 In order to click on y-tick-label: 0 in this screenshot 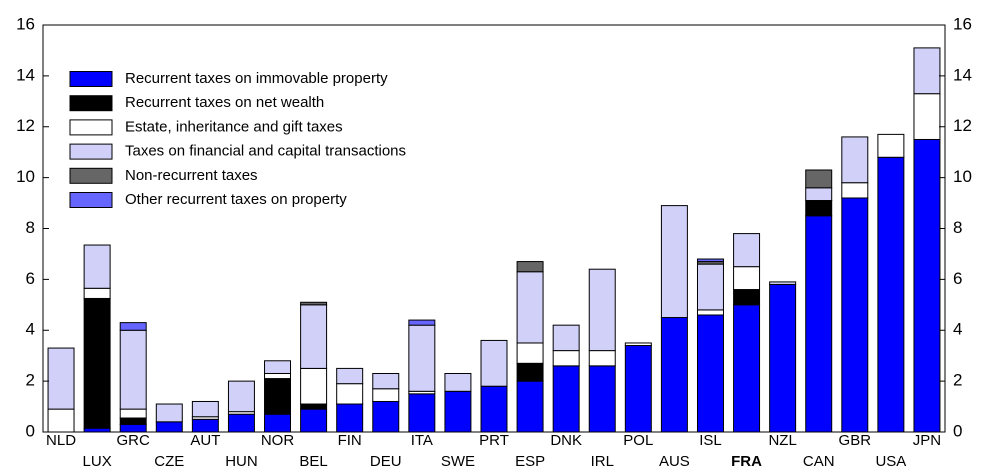, I will do `click(30, 430)`.